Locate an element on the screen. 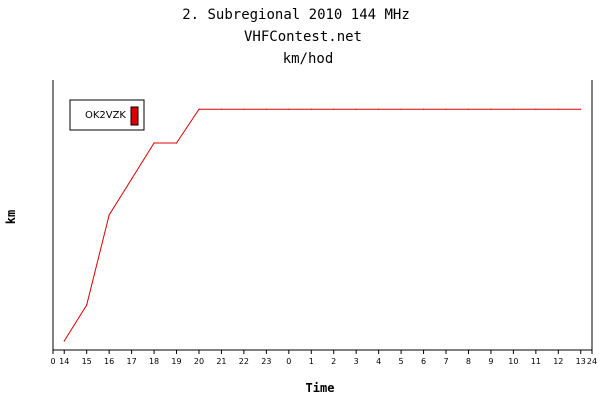 The image size is (600, 400). x-tick-label: 20 is located at coordinates (199, 361).